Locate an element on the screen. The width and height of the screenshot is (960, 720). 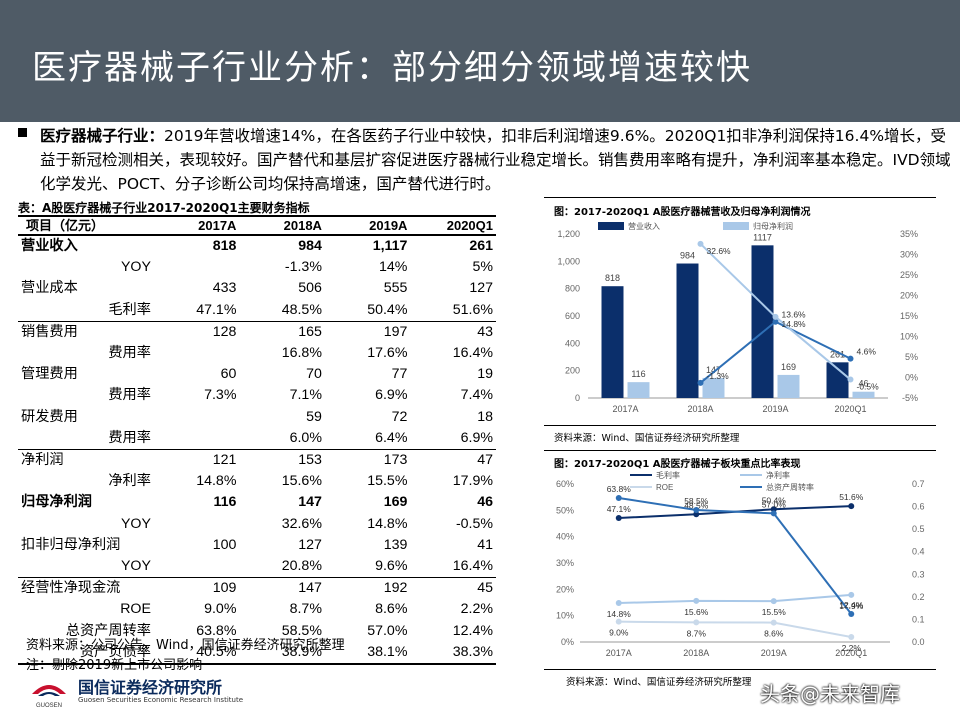
table-row: 归母净利润 116 147 169 46 is located at coordinates (257, 502).